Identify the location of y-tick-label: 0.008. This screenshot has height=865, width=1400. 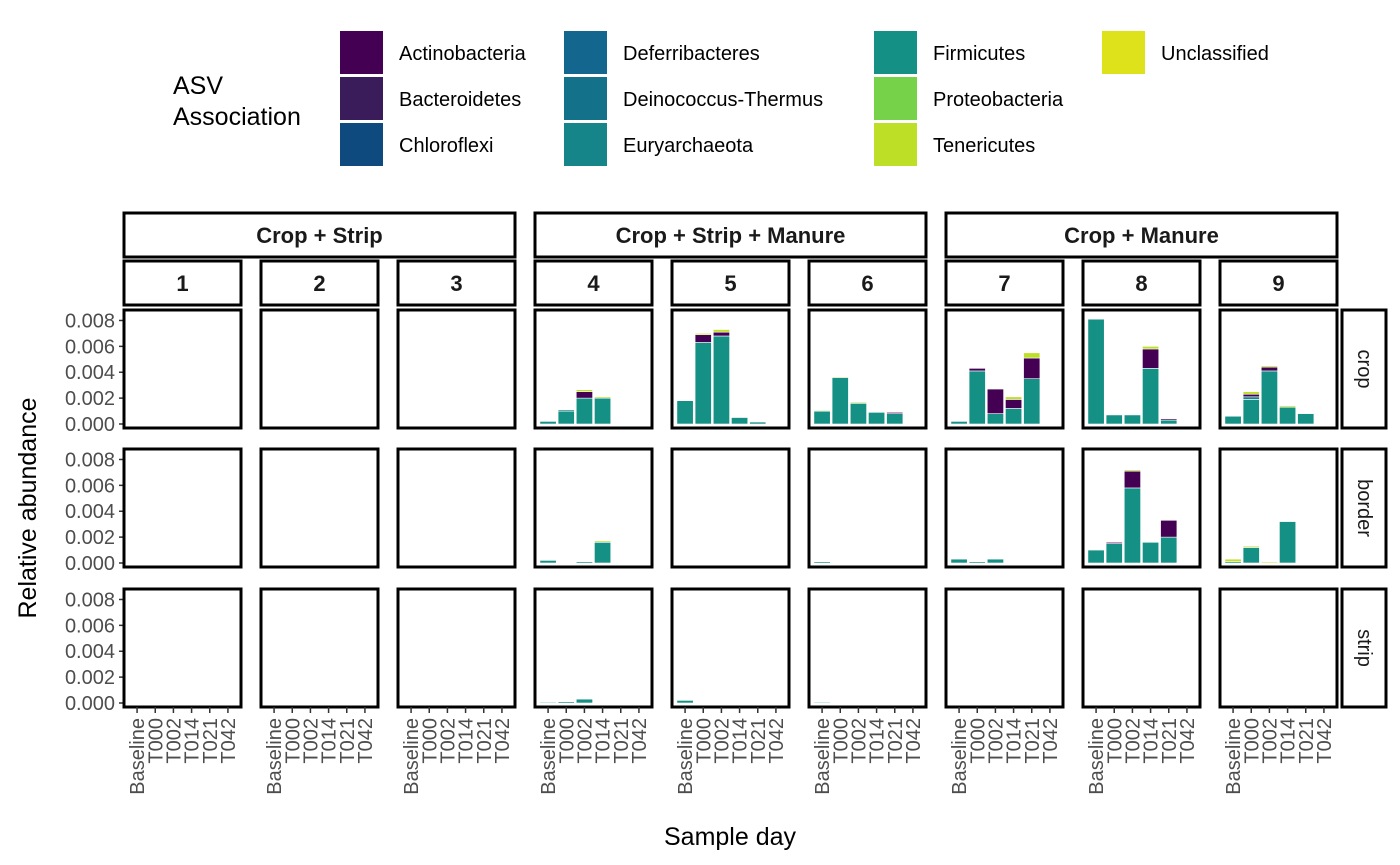
(90, 460).